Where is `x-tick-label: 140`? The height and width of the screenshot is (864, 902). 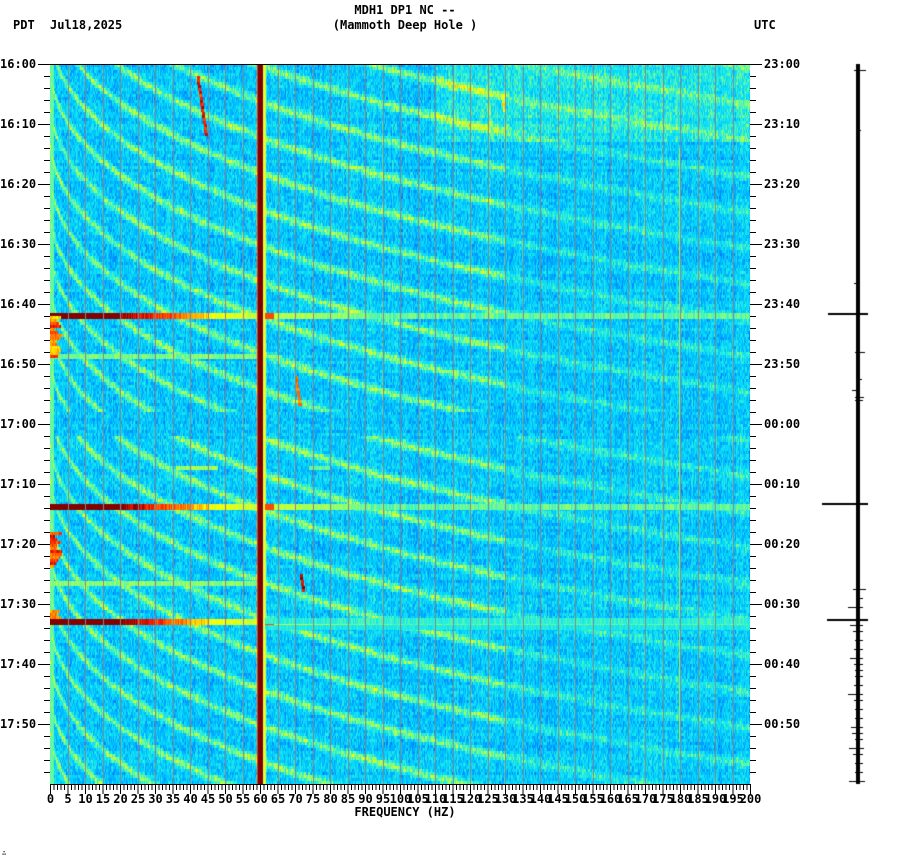 x-tick-label: 140 is located at coordinates (540, 799).